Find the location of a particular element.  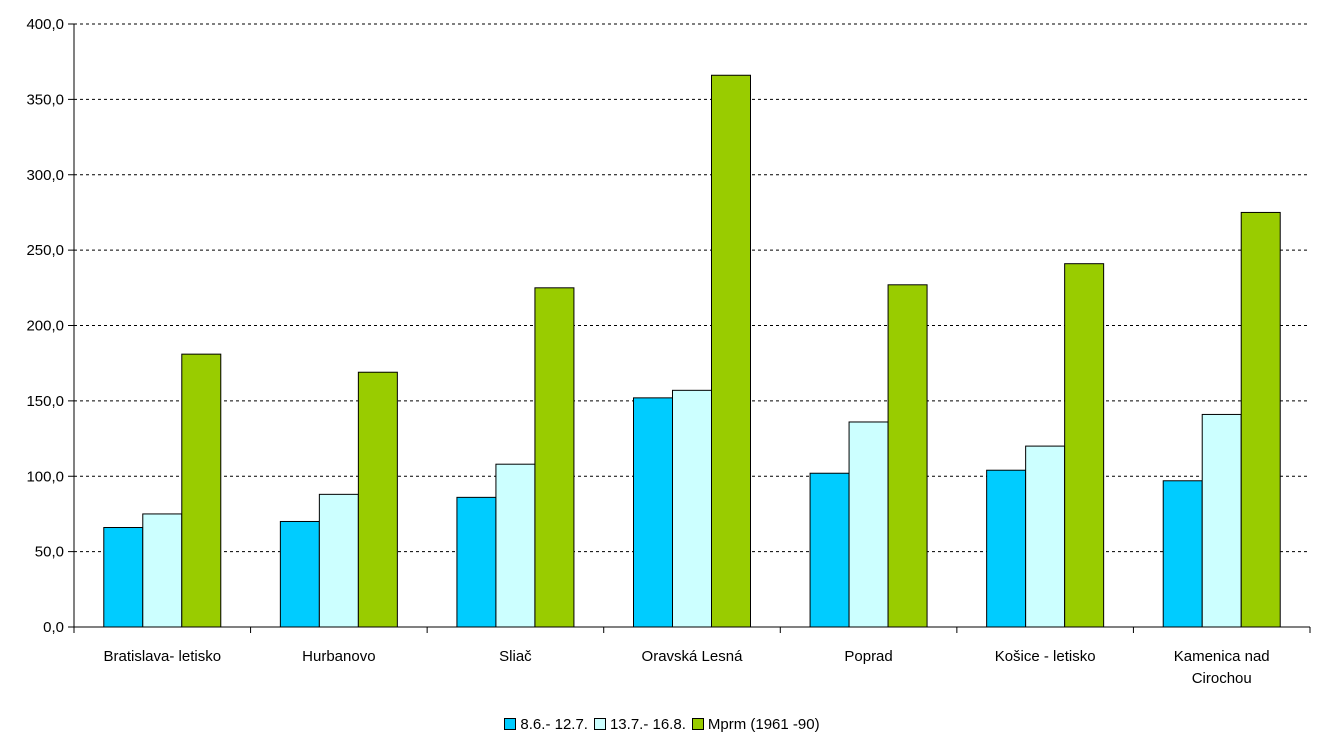

legend-item: Mprm (1961 -90) is located at coordinates (755, 724).